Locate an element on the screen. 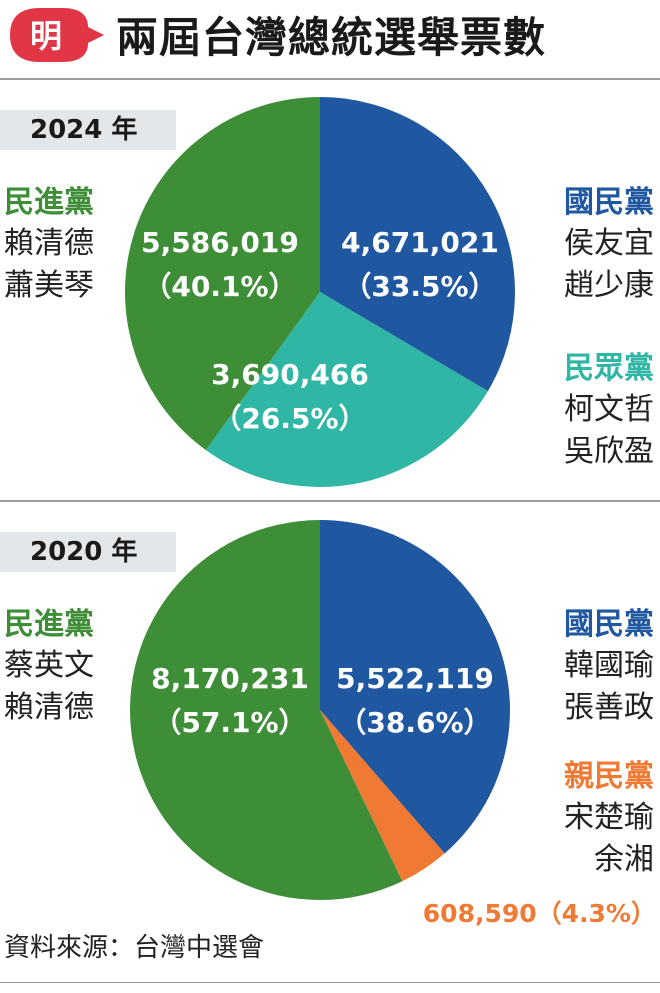 The height and width of the screenshot is (993, 660). section-divider is located at coordinates (330, 501).